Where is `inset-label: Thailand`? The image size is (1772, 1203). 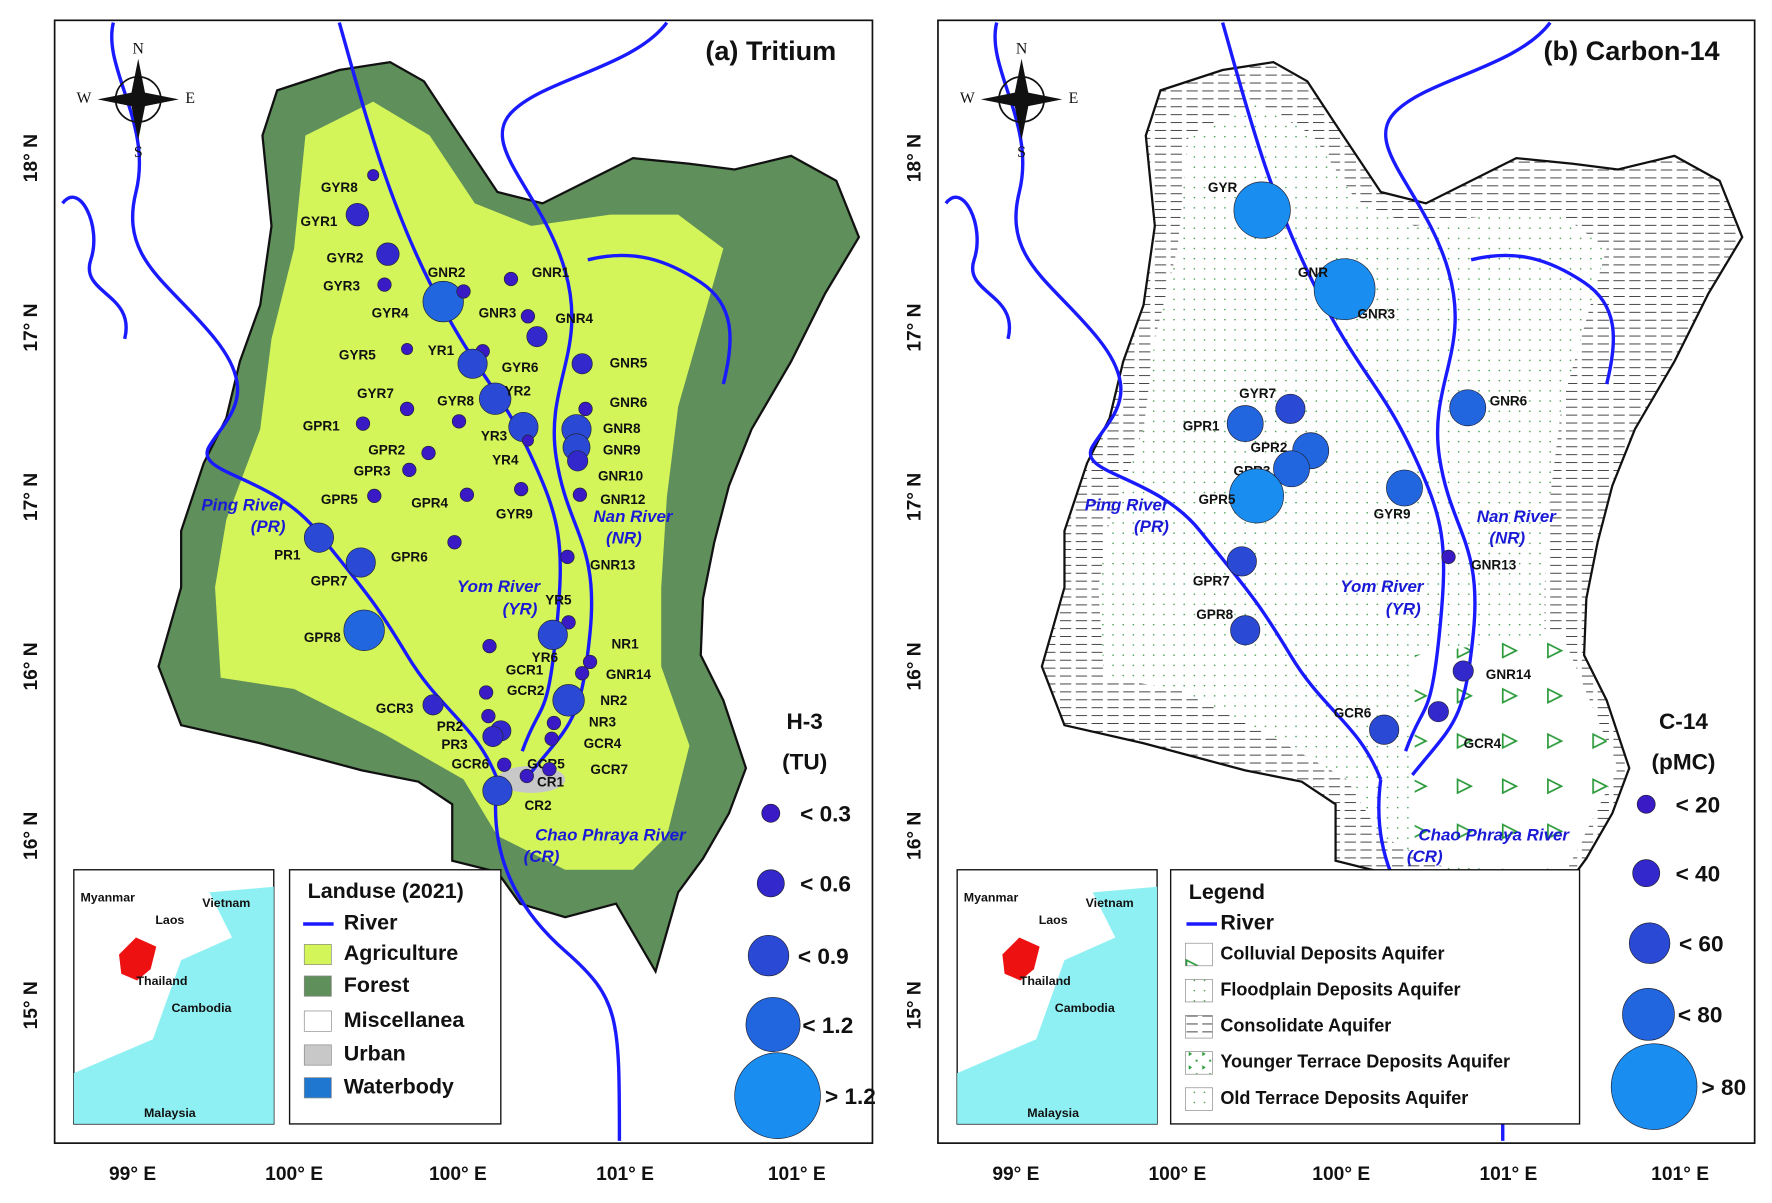 inset-label: Thailand is located at coordinates (1045, 981).